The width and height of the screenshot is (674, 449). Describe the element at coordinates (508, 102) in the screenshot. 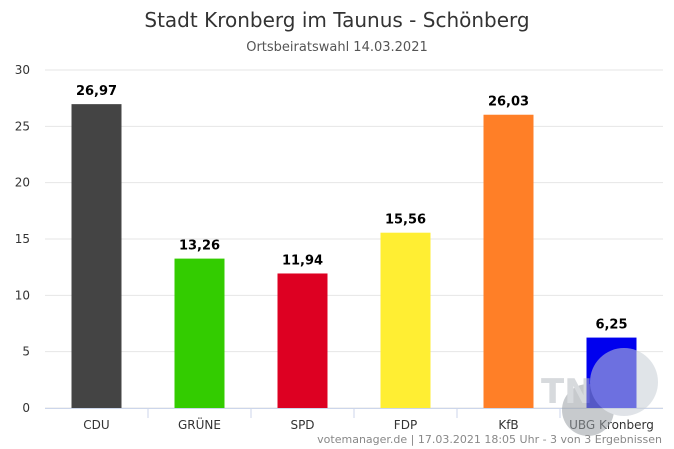

I see `data-label: 26,03` at that location.